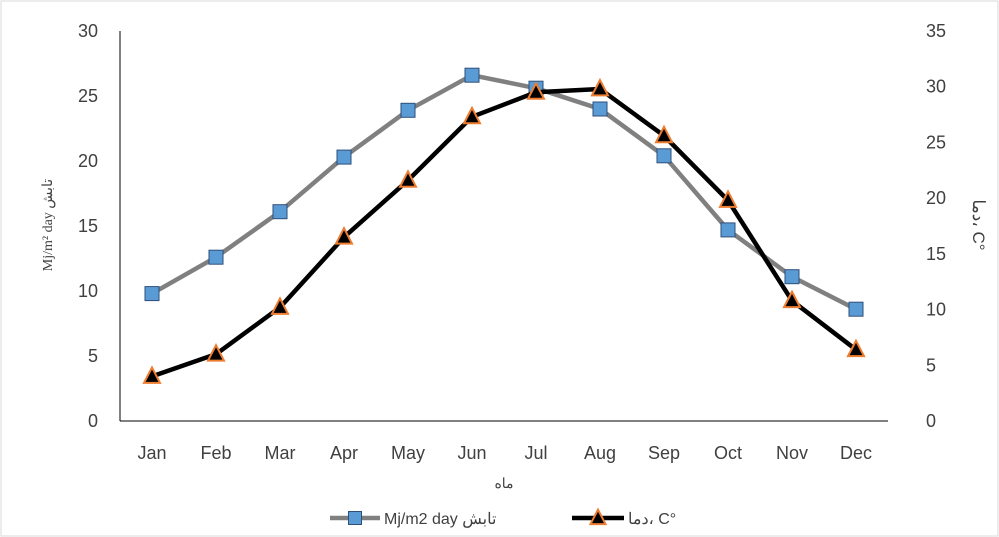 Image resolution: width=999 pixels, height=537 pixels. What do you see at coordinates (88, 31) in the screenshot?
I see `left-tick-label: 30` at bounding box center [88, 31].